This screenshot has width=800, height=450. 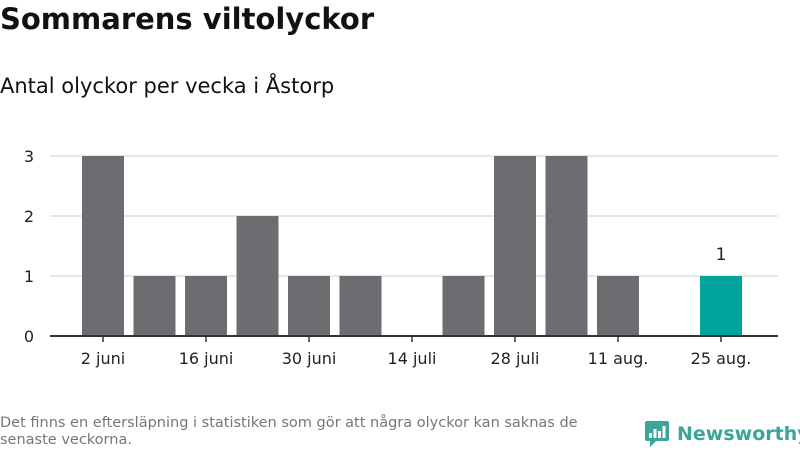 What do you see at coordinates (738, 434) in the screenshot?
I see `brand-name: Newsworthy` at bounding box center [738, 434].